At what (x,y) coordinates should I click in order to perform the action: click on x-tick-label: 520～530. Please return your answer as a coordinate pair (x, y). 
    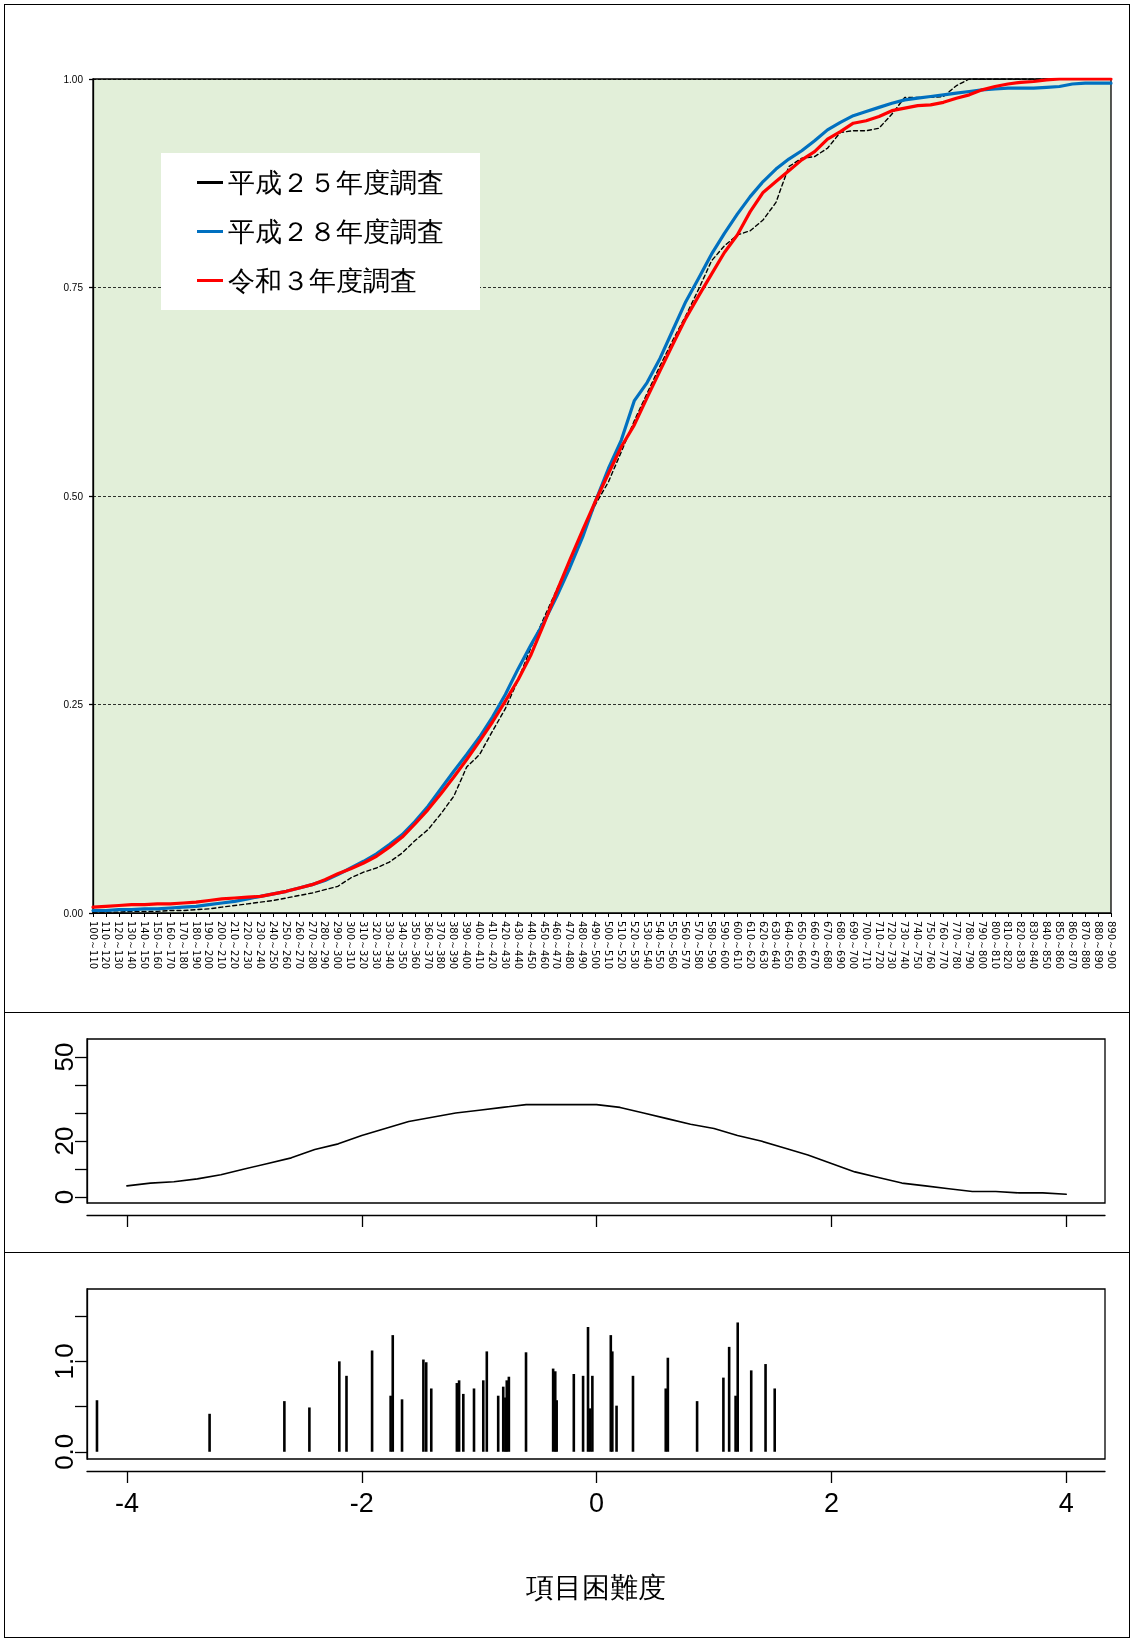
    Looking at the image, I should click on (634, 945).